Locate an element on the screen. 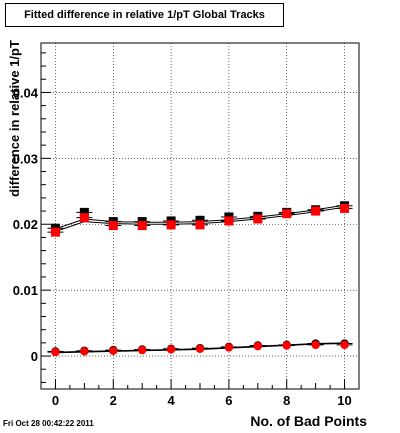 The width and height of the screenshot is (400, 433). x-tick-label: 8 is located at coordinates (286, 400).